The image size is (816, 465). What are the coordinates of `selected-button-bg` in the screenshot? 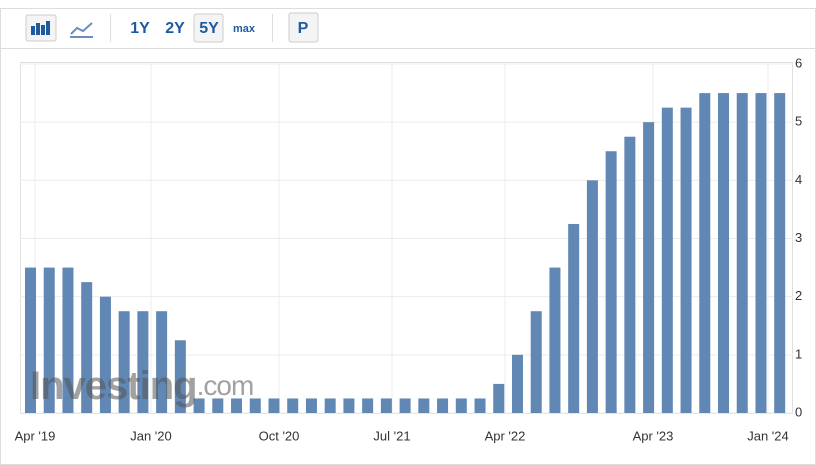 It's located at (208, 28).